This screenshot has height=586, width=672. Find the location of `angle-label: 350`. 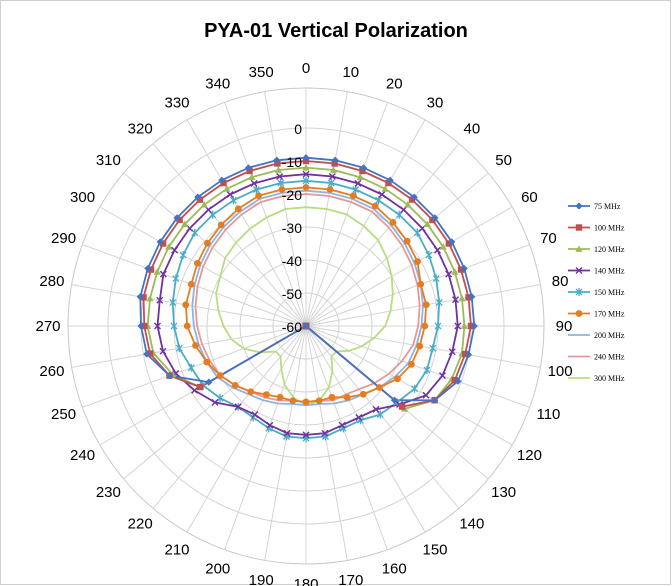

angle-label: 350 is located at coordinates (261, 72).